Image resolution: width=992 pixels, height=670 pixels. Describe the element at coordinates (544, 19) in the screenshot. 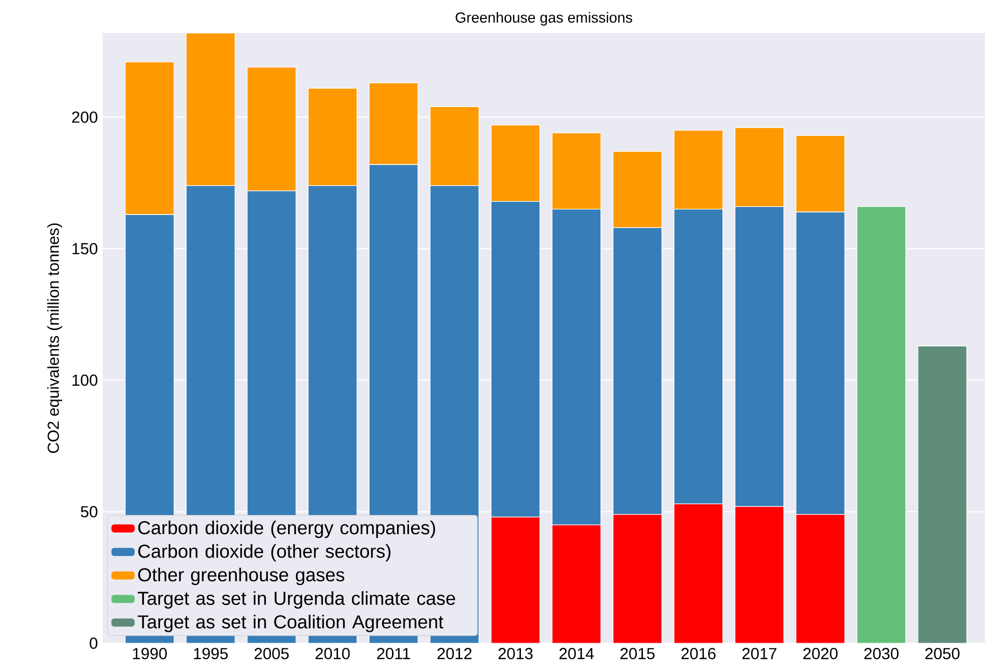

I see `chart-title: Greenhouse gas emissions` at that location.